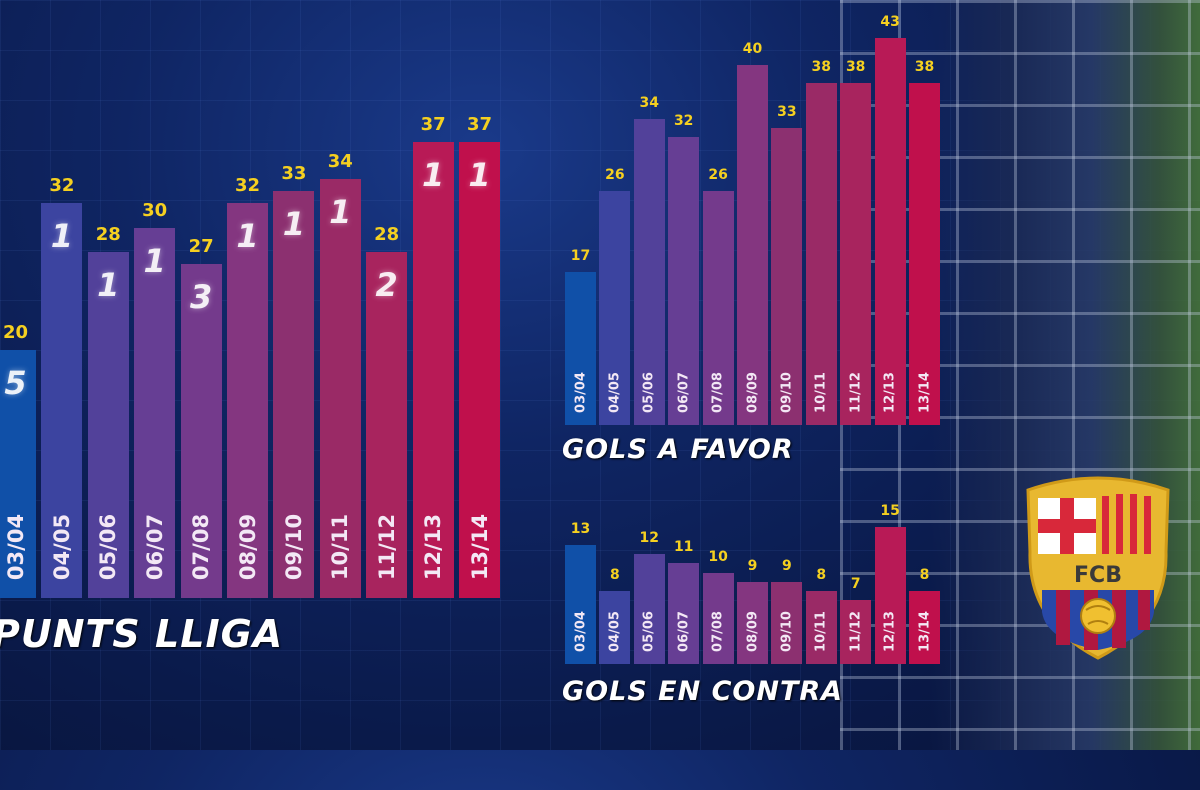 The image size is (1200, 790). What do you see at coordinates (108, 411) in the screenshot?
I see `bar-05-06: 28 05/06 1` at bounding box center [108, 411].